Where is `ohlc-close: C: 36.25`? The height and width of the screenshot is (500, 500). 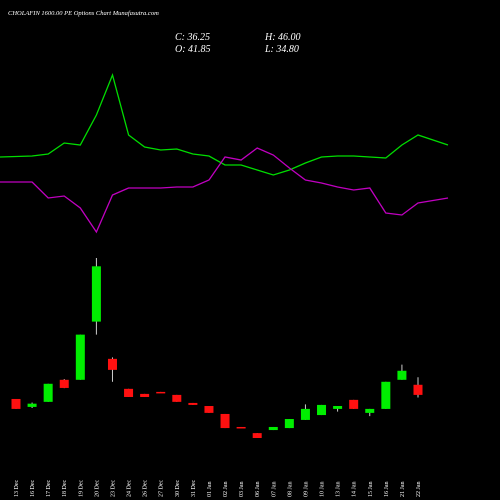
ohlc-close: C: 36.25 is located at coordinates (192, 37).